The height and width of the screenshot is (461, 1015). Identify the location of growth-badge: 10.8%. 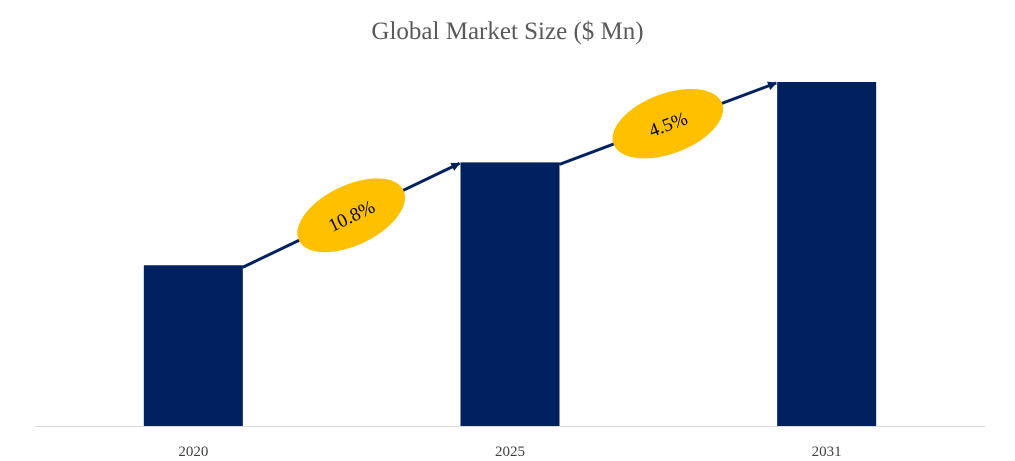
(351, 215).